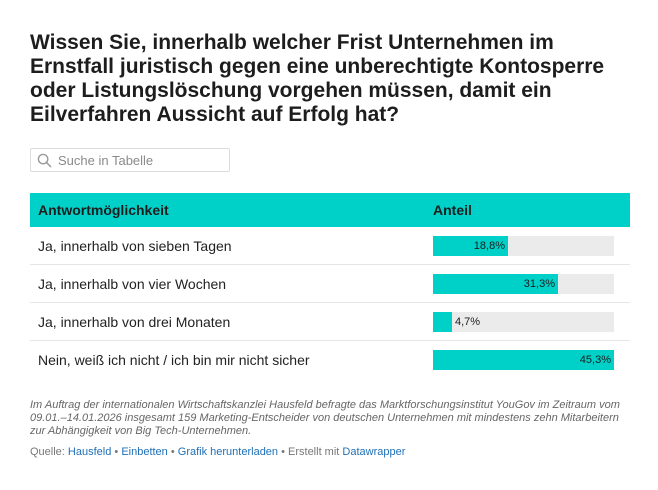 The height and width of the screenshot is (490, 658). What do you see at coordinates (468, 321) in the screenshot?
I see `bar-value-label: 4,7%` at bounding box center [468, 321].